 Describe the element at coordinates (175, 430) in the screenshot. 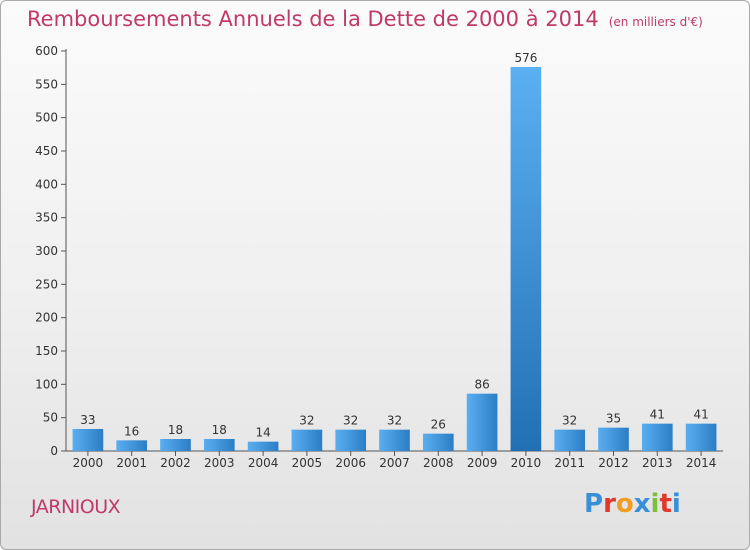

I see `data-label-2002: 18` at that location.